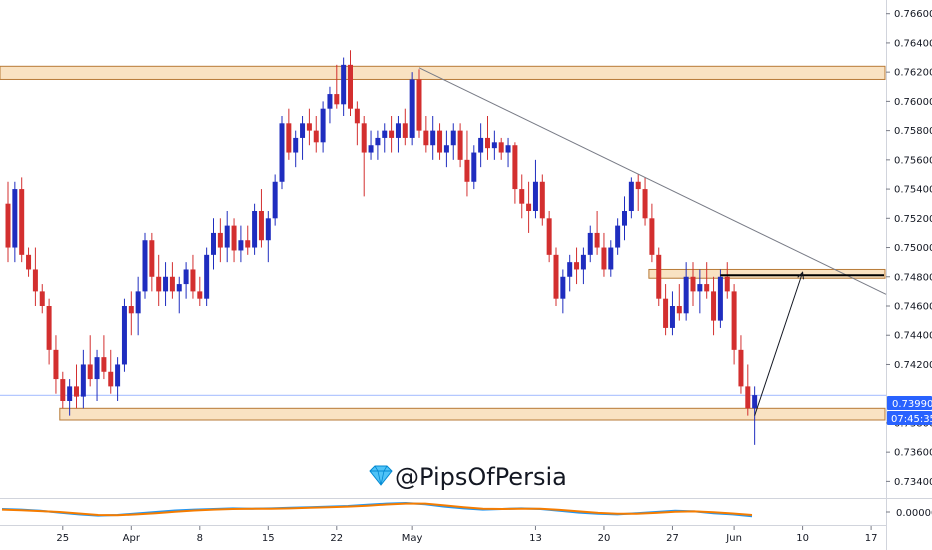 This screenshot has width=932, height=550. What do you see at coordinates (381, 475) in the screenshot?
I see `diamond-icon` at bounding box center [381, 475].